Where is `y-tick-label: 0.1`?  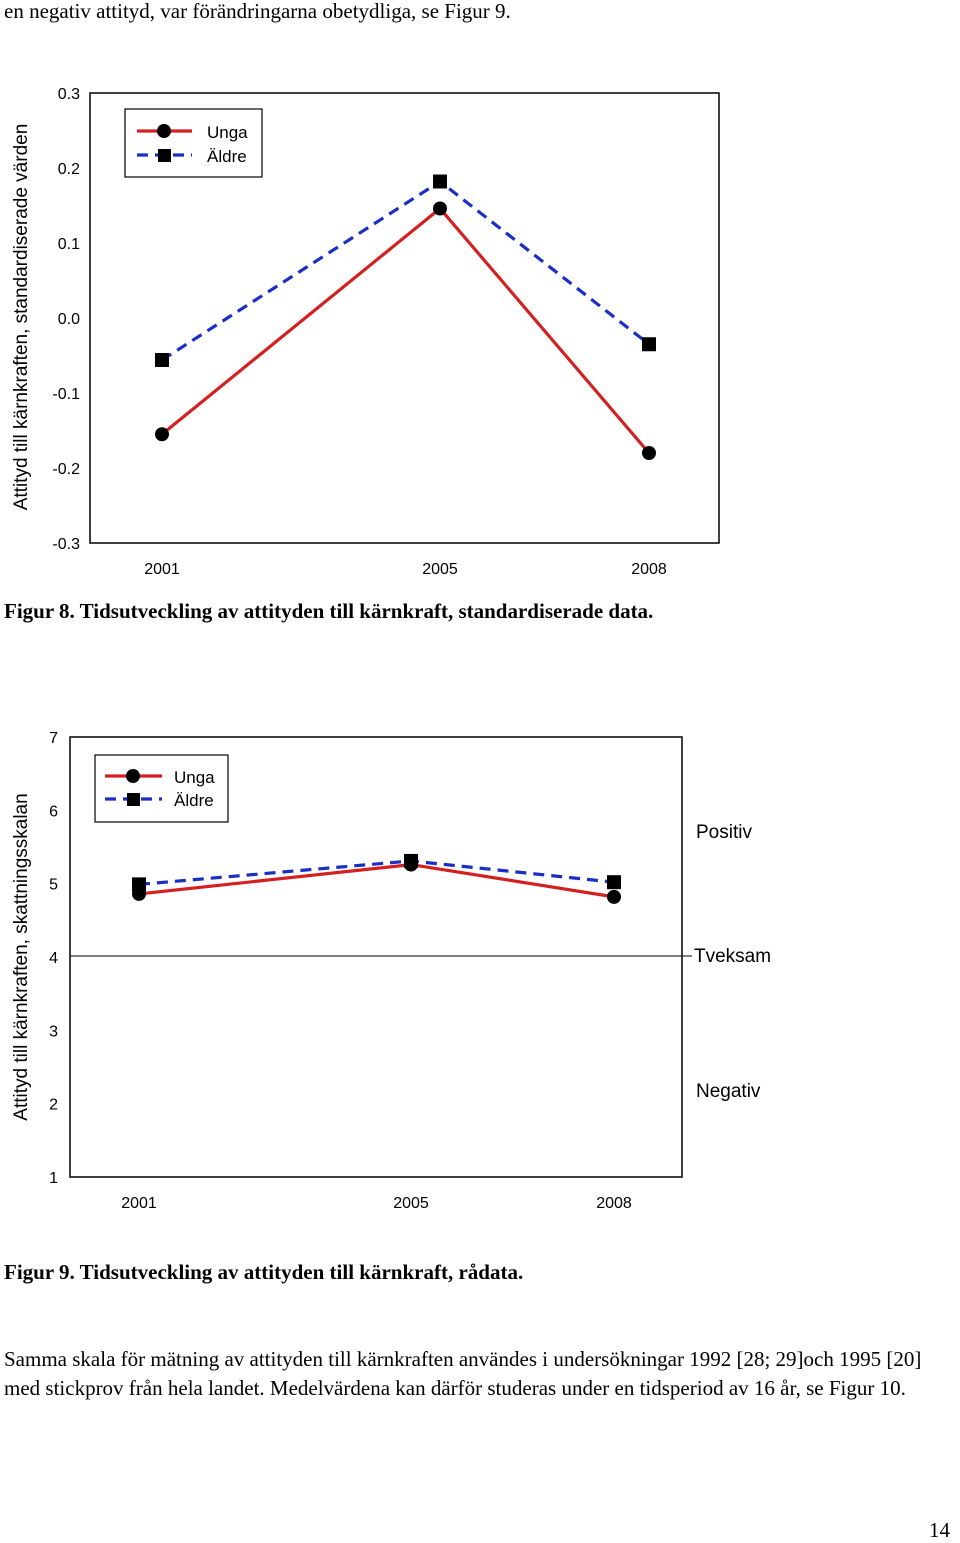 y-tick-label: 0.1 is located at coordinates (69, 244).